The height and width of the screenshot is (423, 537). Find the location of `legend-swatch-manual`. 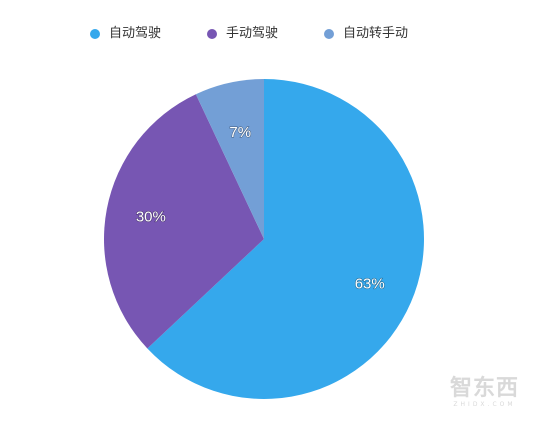

legend-swatch-manual is located at coordinates (212, 34).